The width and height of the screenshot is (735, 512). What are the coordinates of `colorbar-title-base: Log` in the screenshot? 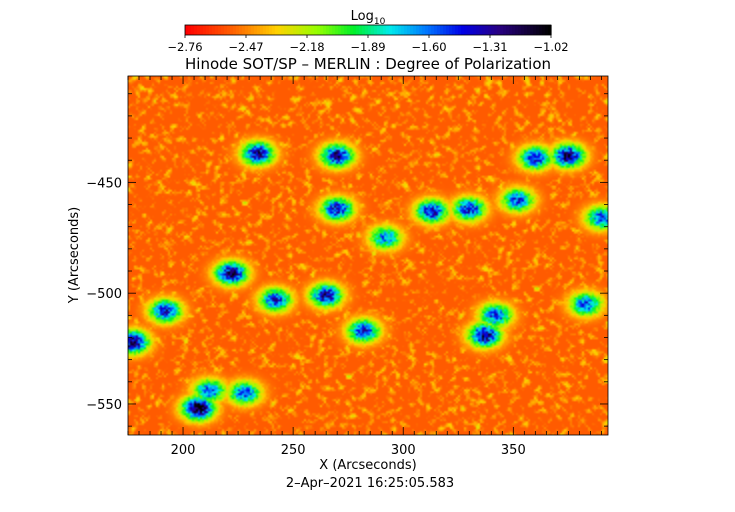 It's located at (362, 16).